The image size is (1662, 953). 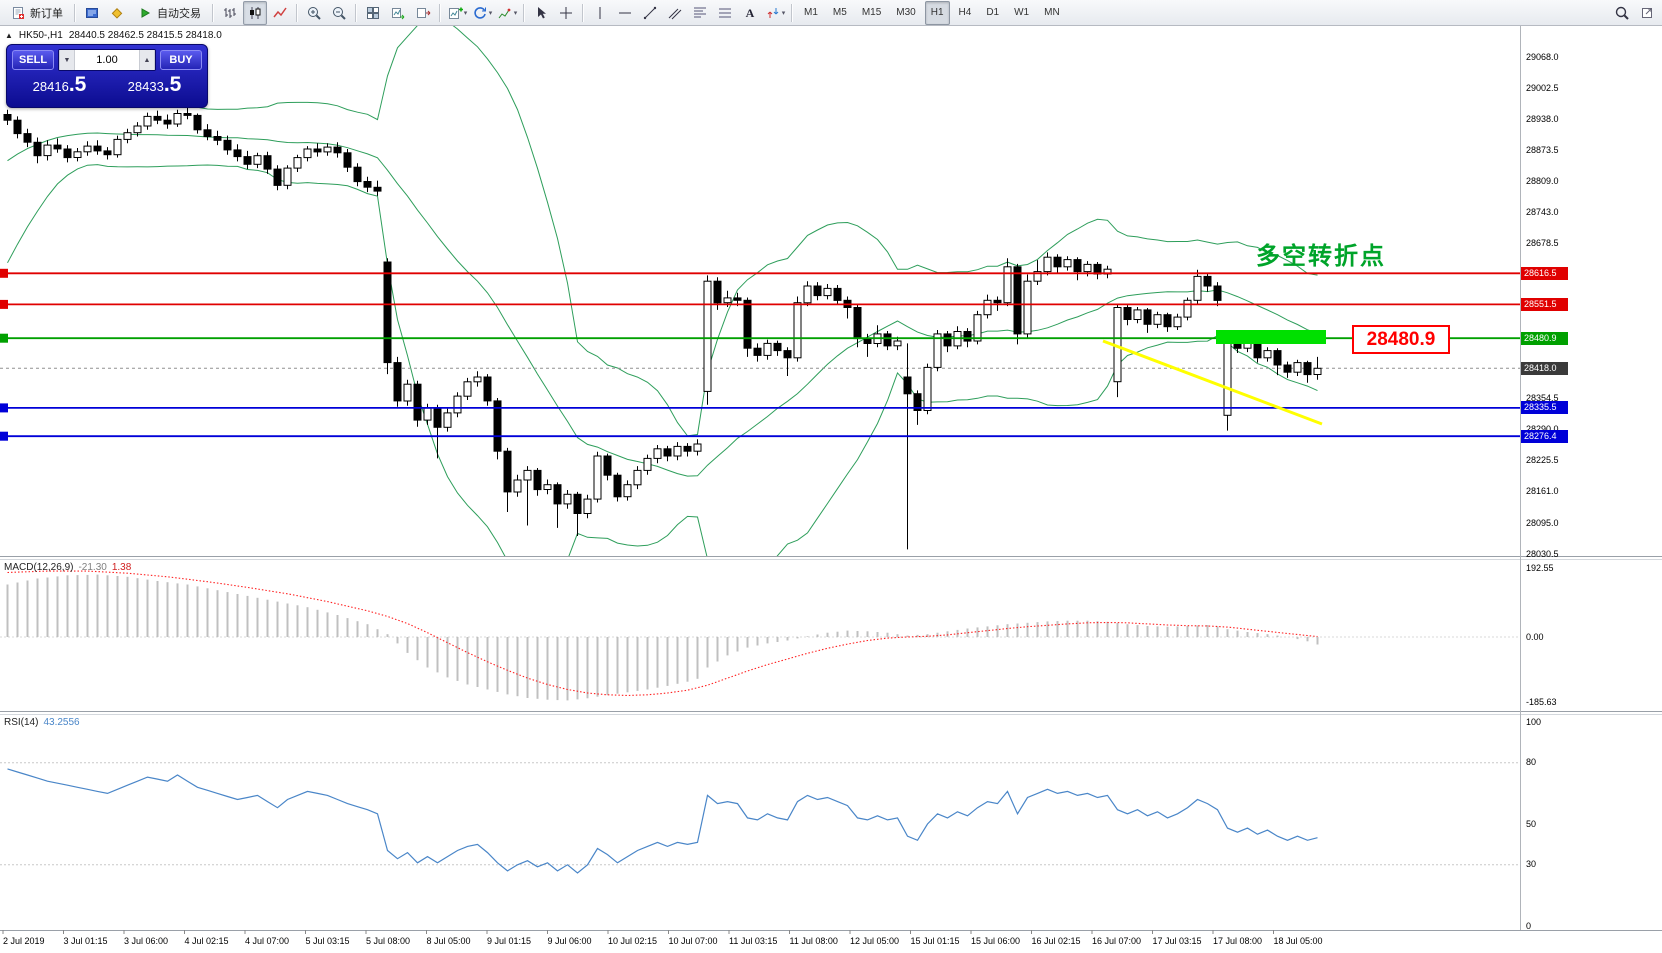 I want to click on time-axis-label: 2 Jul 2019, so click(x=24, y=941).